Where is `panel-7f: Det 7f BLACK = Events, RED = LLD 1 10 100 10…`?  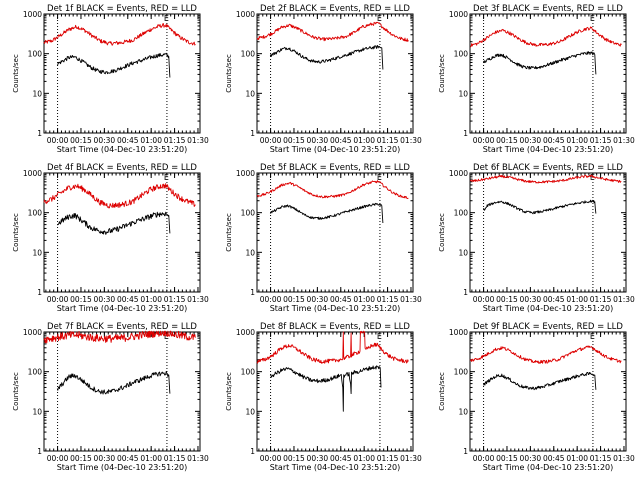 panel-7f: Det 7f BLACK = Events, RED = LLD 1 10 100 10… is located at coordinates (110, 397).